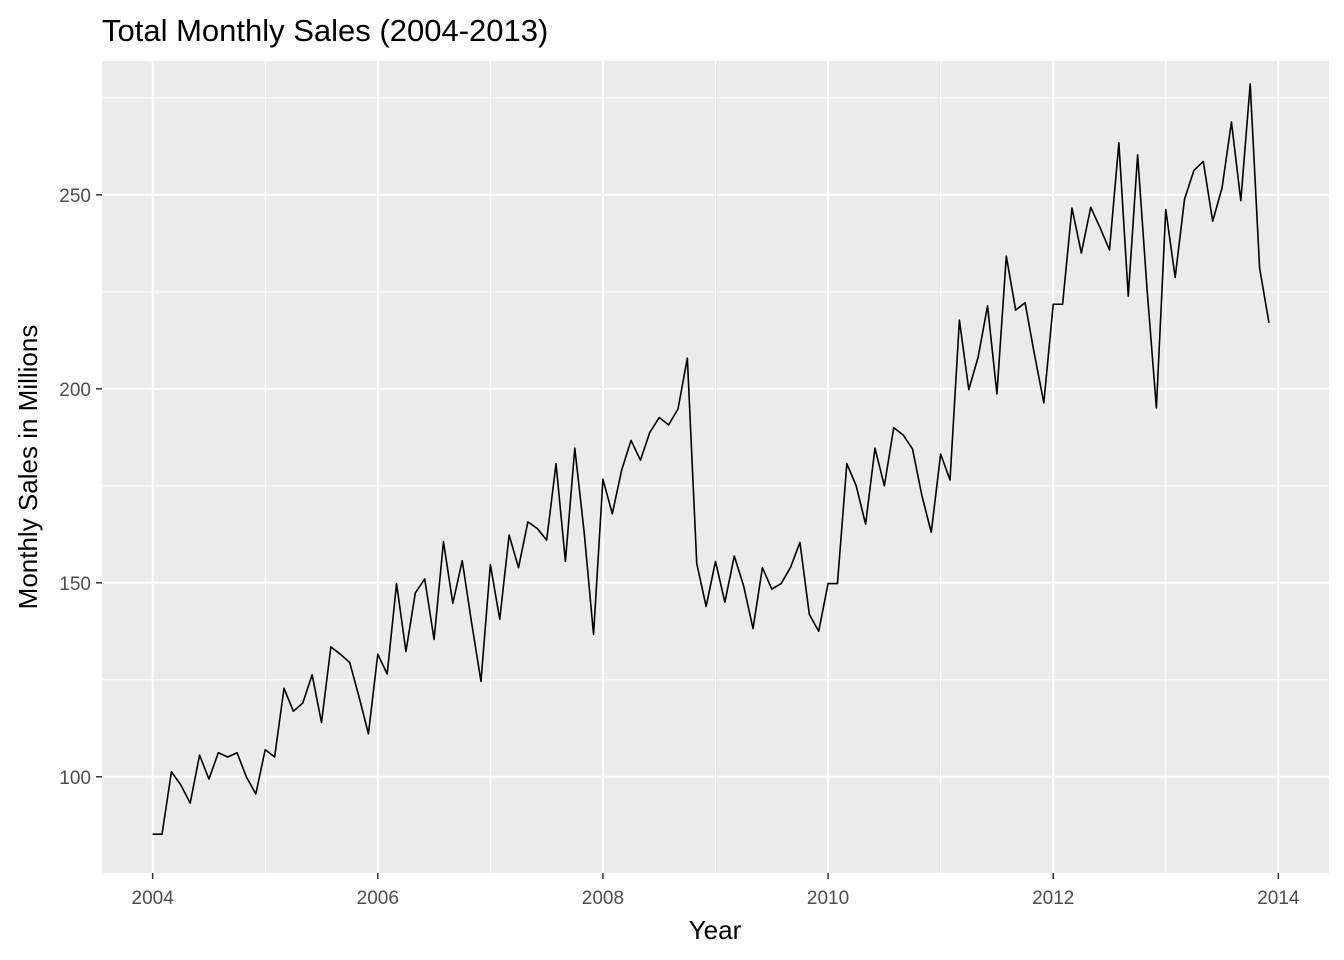  What do you see at coordinates (716, 891) in the screenshot?
I see `x-axis: 2004 2006 2008 2010 2012 2014` at bounding box center [716, 891].